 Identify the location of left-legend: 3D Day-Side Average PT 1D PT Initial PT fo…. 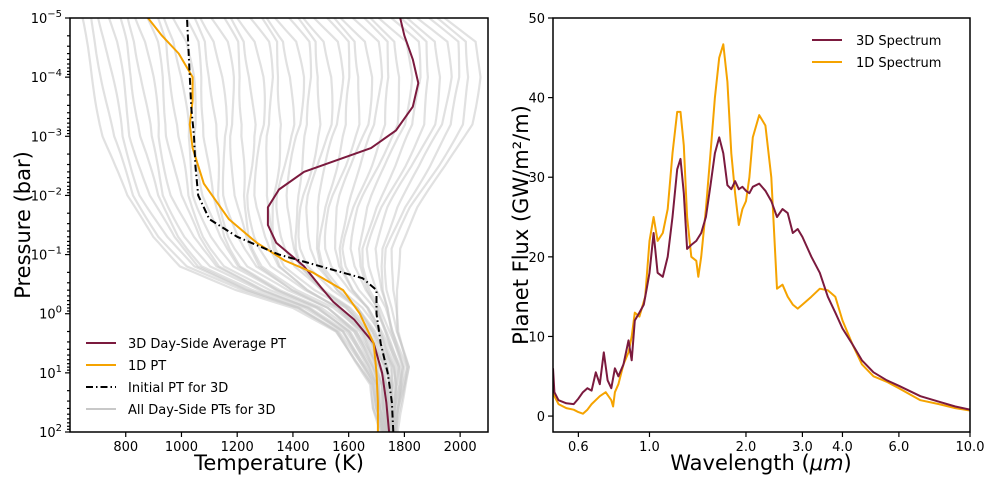
(186, 377).